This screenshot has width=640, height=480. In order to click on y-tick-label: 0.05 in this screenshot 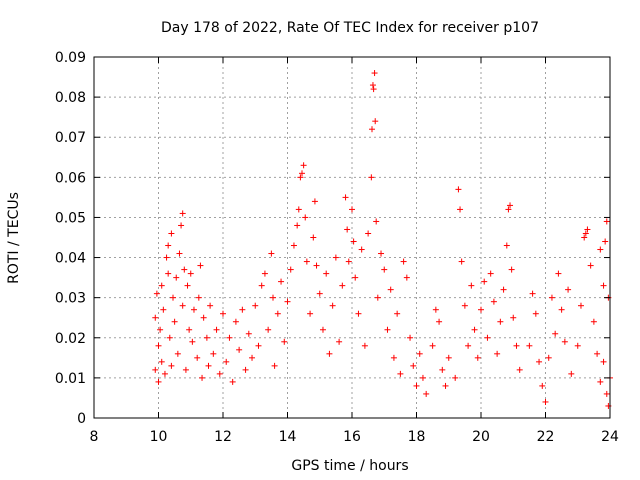, I will do `click(70, 218)`.